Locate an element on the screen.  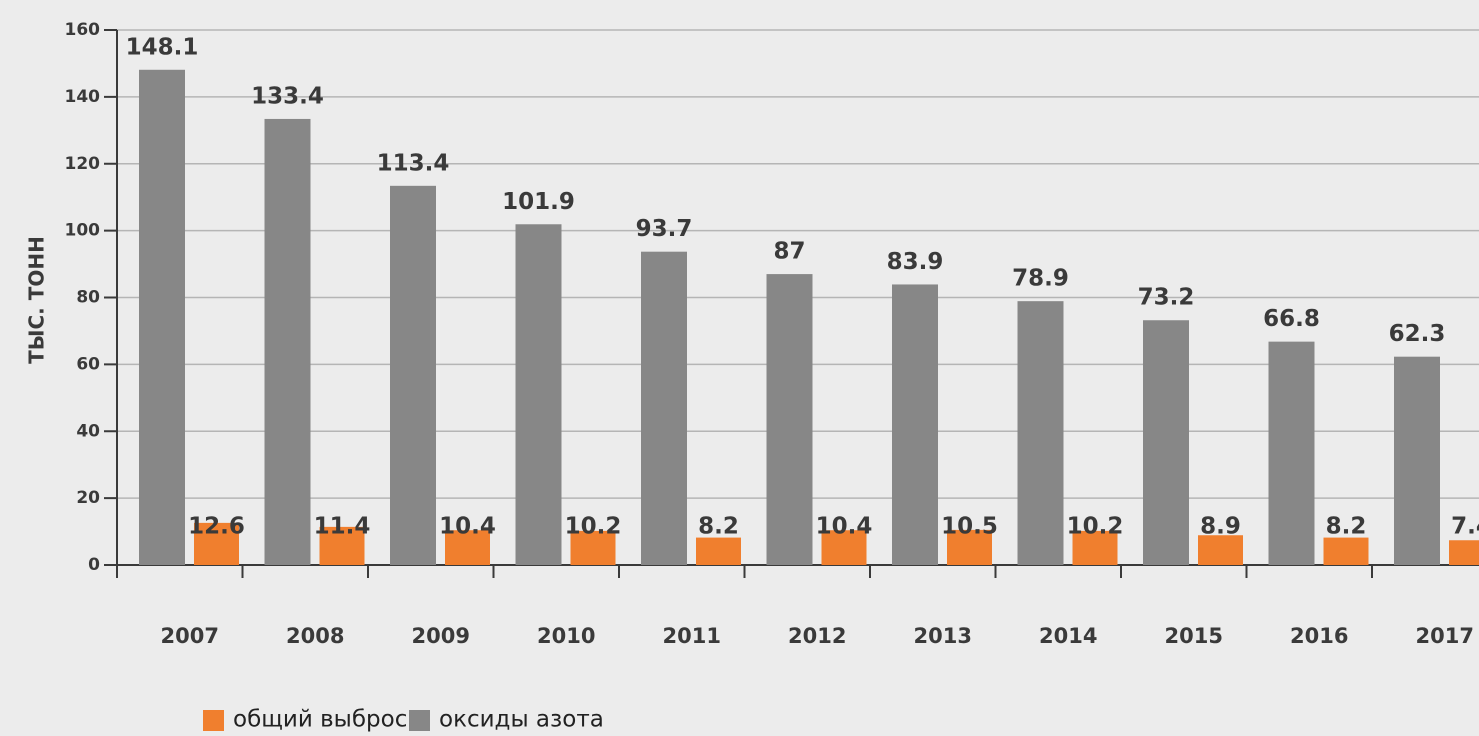
data-label: 148.1 is located at coordinates (162, 47).